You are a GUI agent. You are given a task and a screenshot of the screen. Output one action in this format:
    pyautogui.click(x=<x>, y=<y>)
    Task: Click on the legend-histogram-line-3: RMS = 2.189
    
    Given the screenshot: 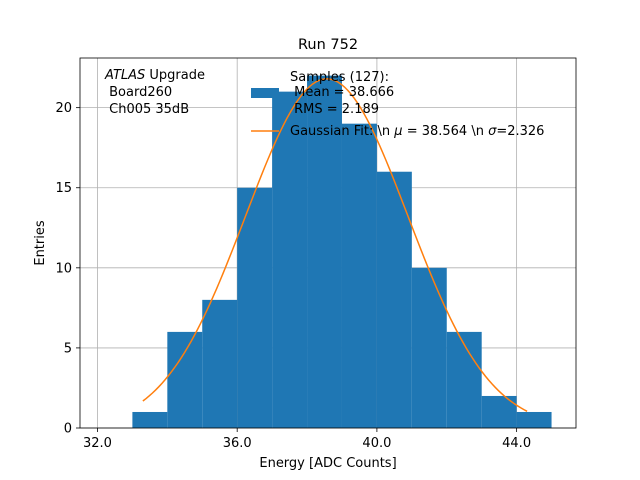 What is the action you would take?
    pyautogui.click(x=334, y=109)
    